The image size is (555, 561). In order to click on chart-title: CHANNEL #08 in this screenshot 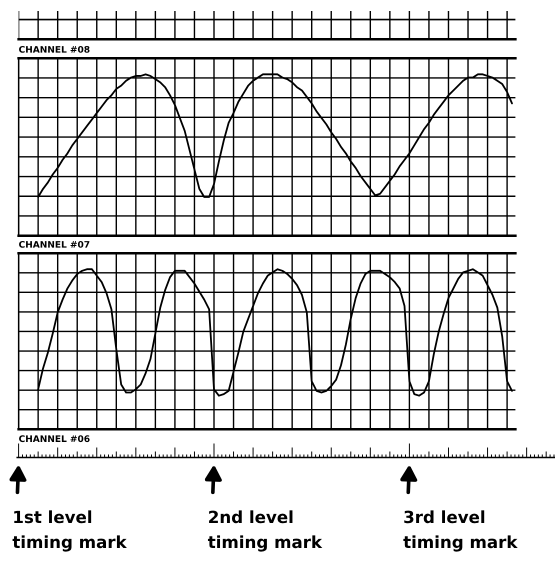, I will do `click(54, 49)`.